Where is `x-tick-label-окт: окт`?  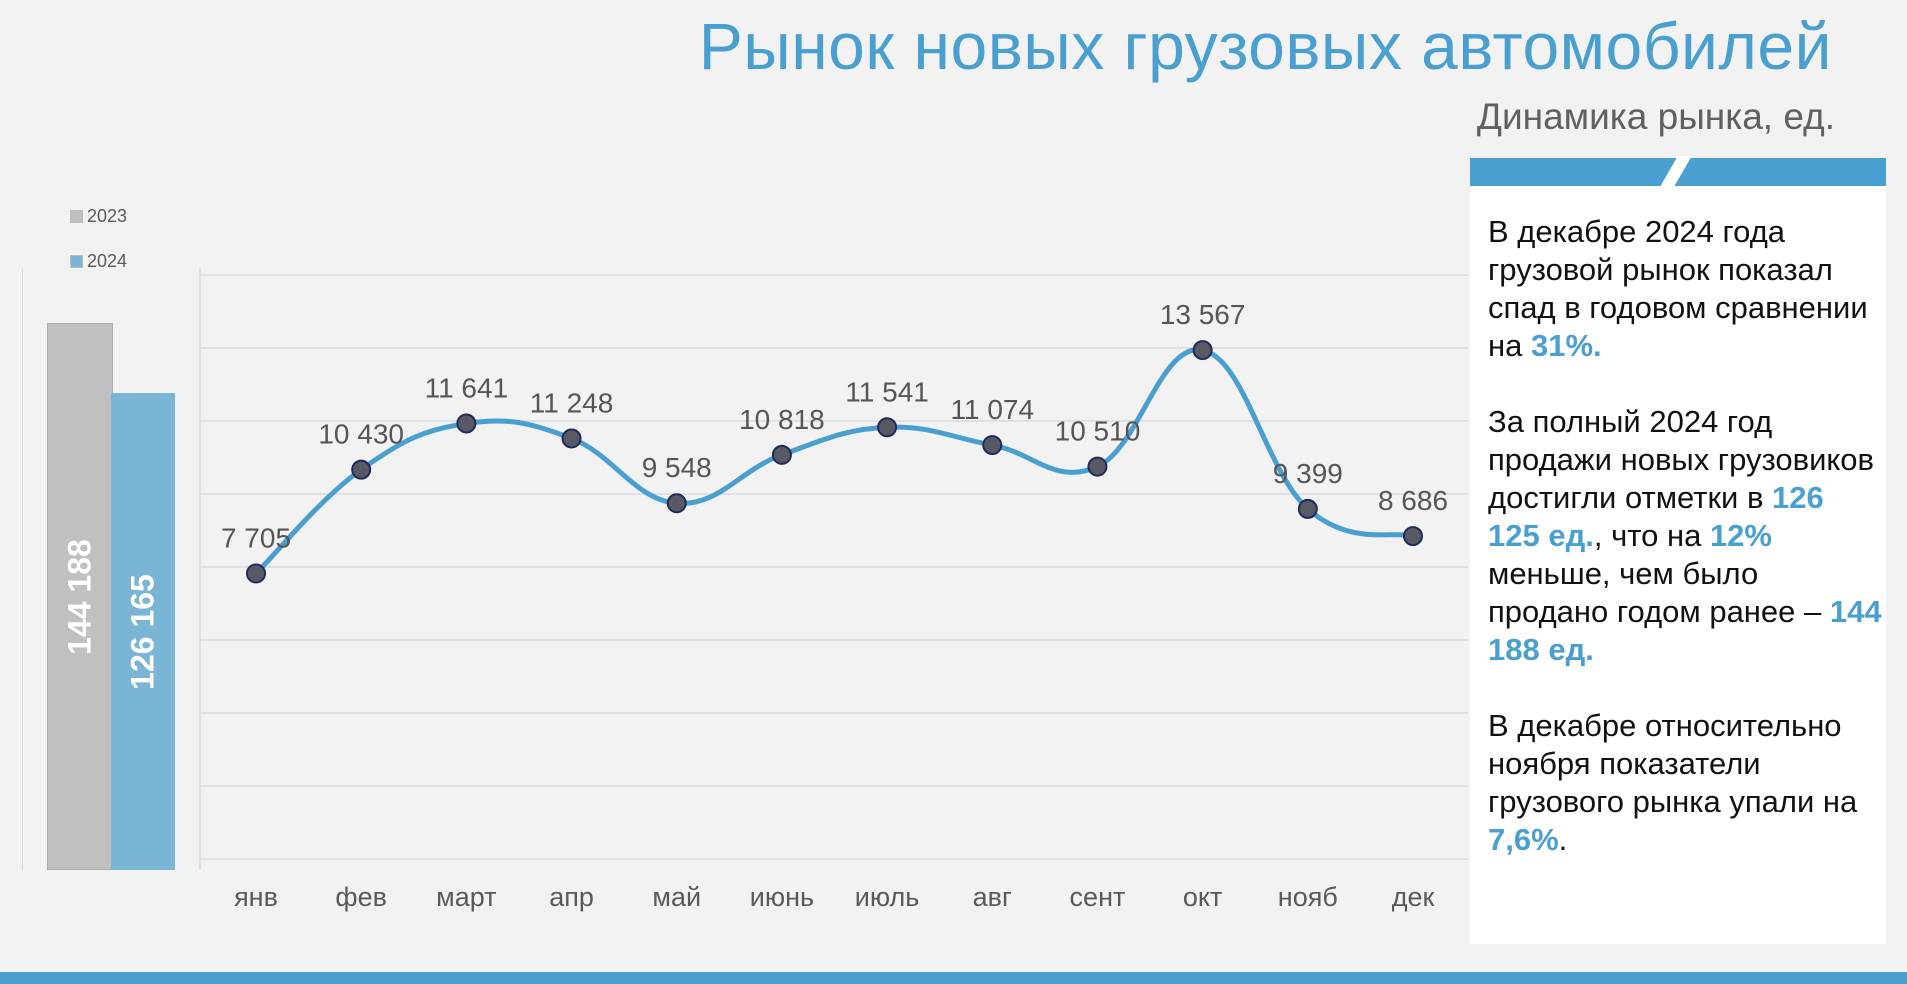
x-tick-label-окт: окт is located at coordinates (1203, 897).